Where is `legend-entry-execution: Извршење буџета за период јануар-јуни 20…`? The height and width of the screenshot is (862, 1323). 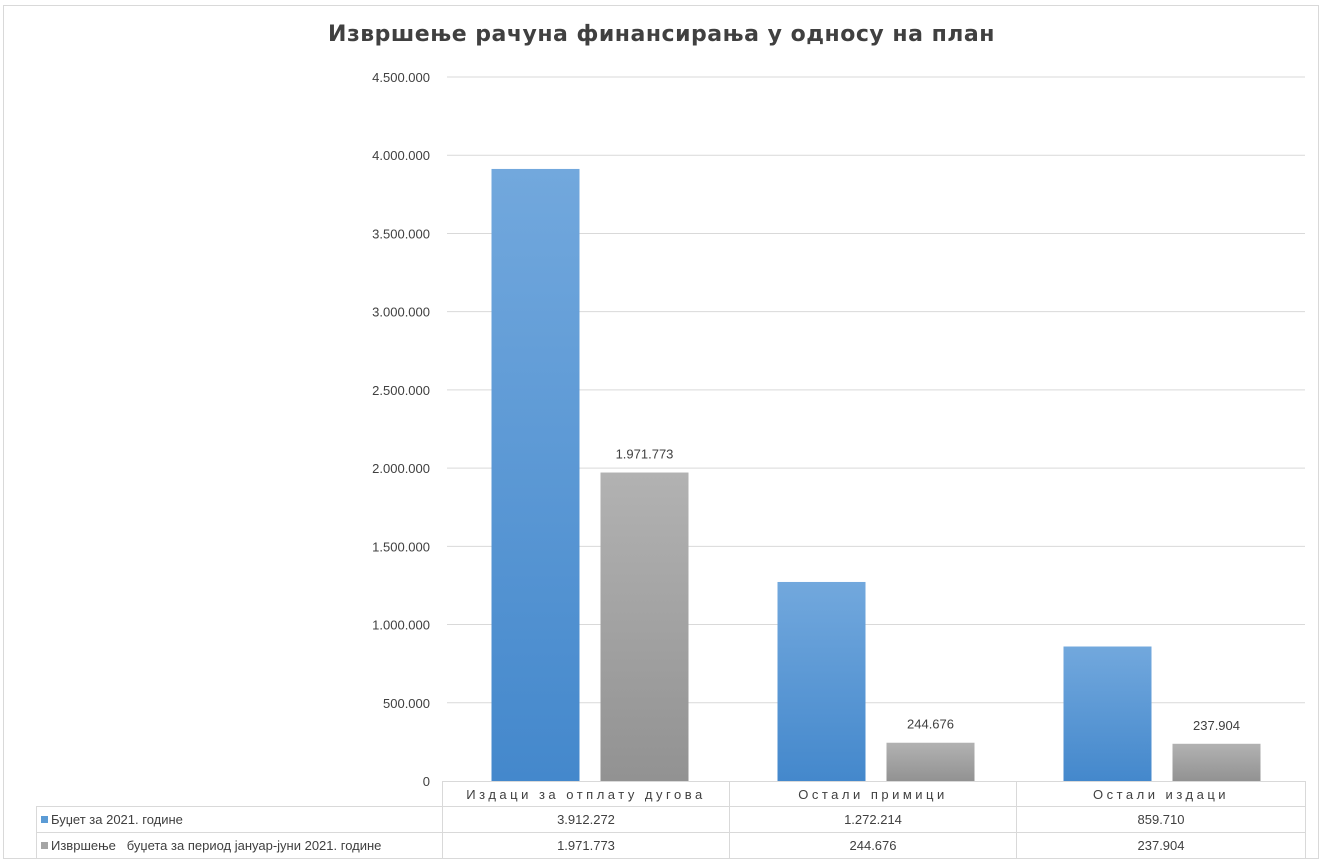 legend-entry-execution: Извршење буџета за период јануар-јуни 20… is located at coordinates (239, 845).